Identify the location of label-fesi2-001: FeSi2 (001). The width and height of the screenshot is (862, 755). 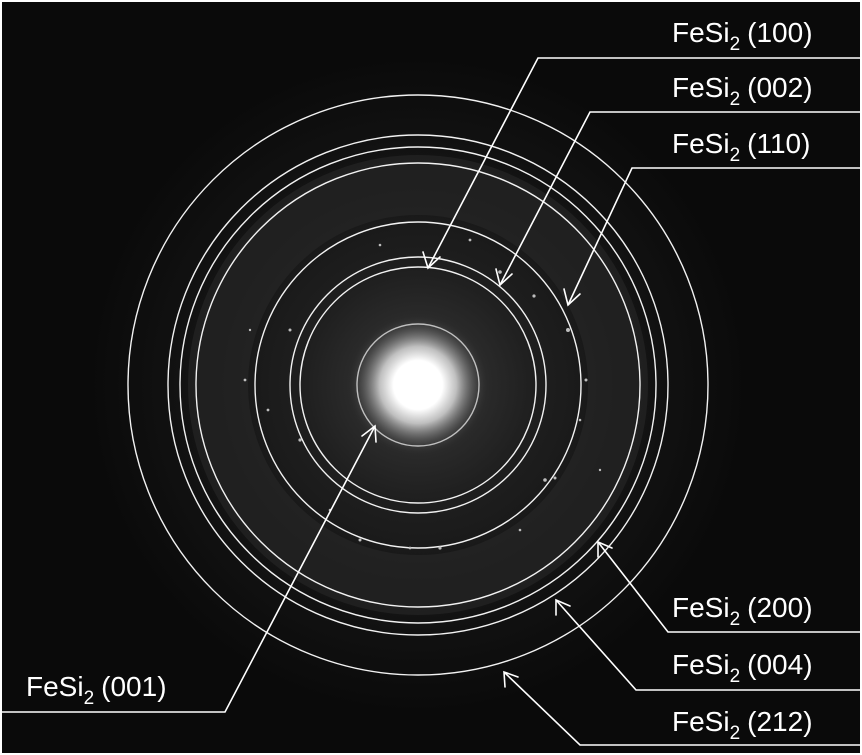
(96, 690).